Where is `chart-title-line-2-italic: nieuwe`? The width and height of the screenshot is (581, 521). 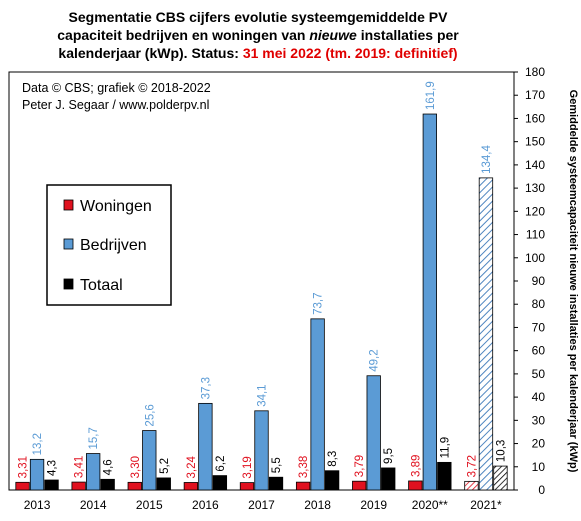
chart-title-line-2-italic: nieuwe is located at coordinates (333, 35).